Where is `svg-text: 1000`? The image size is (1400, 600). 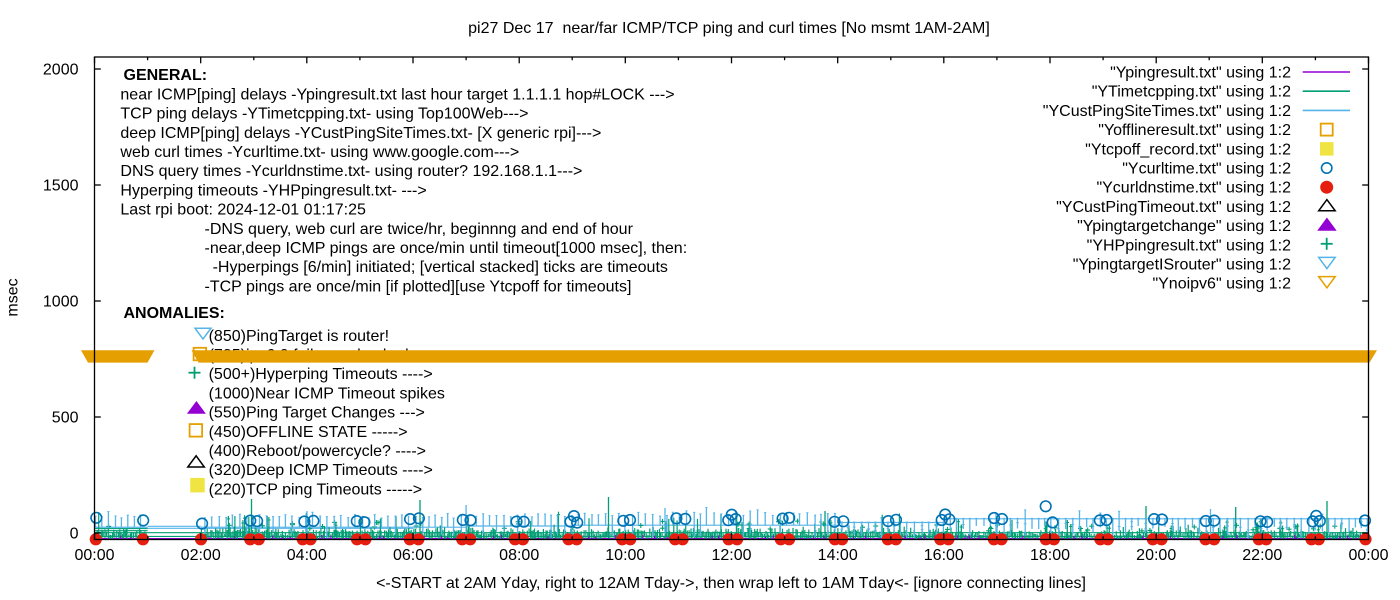
svg-text: 1000 is located at coordinates (61, 302).